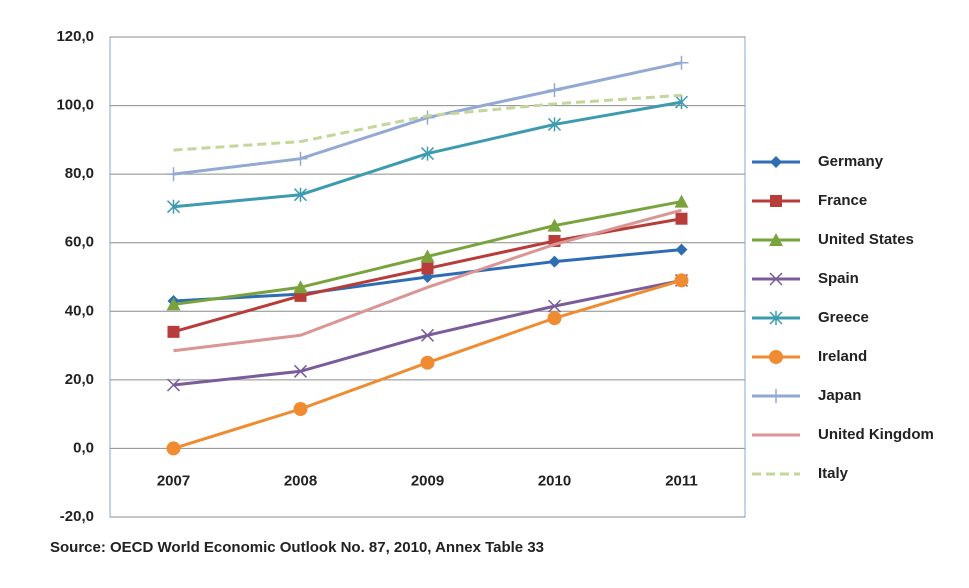 Image resolution: width=969 pixels, height=588 pixels. Describe the element at coordinates (876, 434) in the screenshot. I see `legend-label: United Kingdom` at that location.